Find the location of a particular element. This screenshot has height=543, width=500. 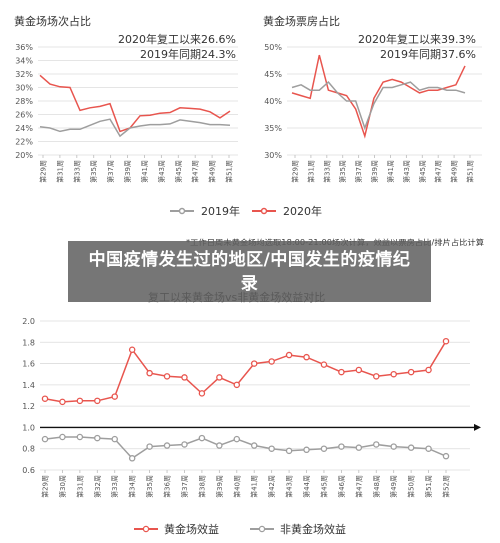

x-tick-label: 第50周 is located at coordinates (411, 486).